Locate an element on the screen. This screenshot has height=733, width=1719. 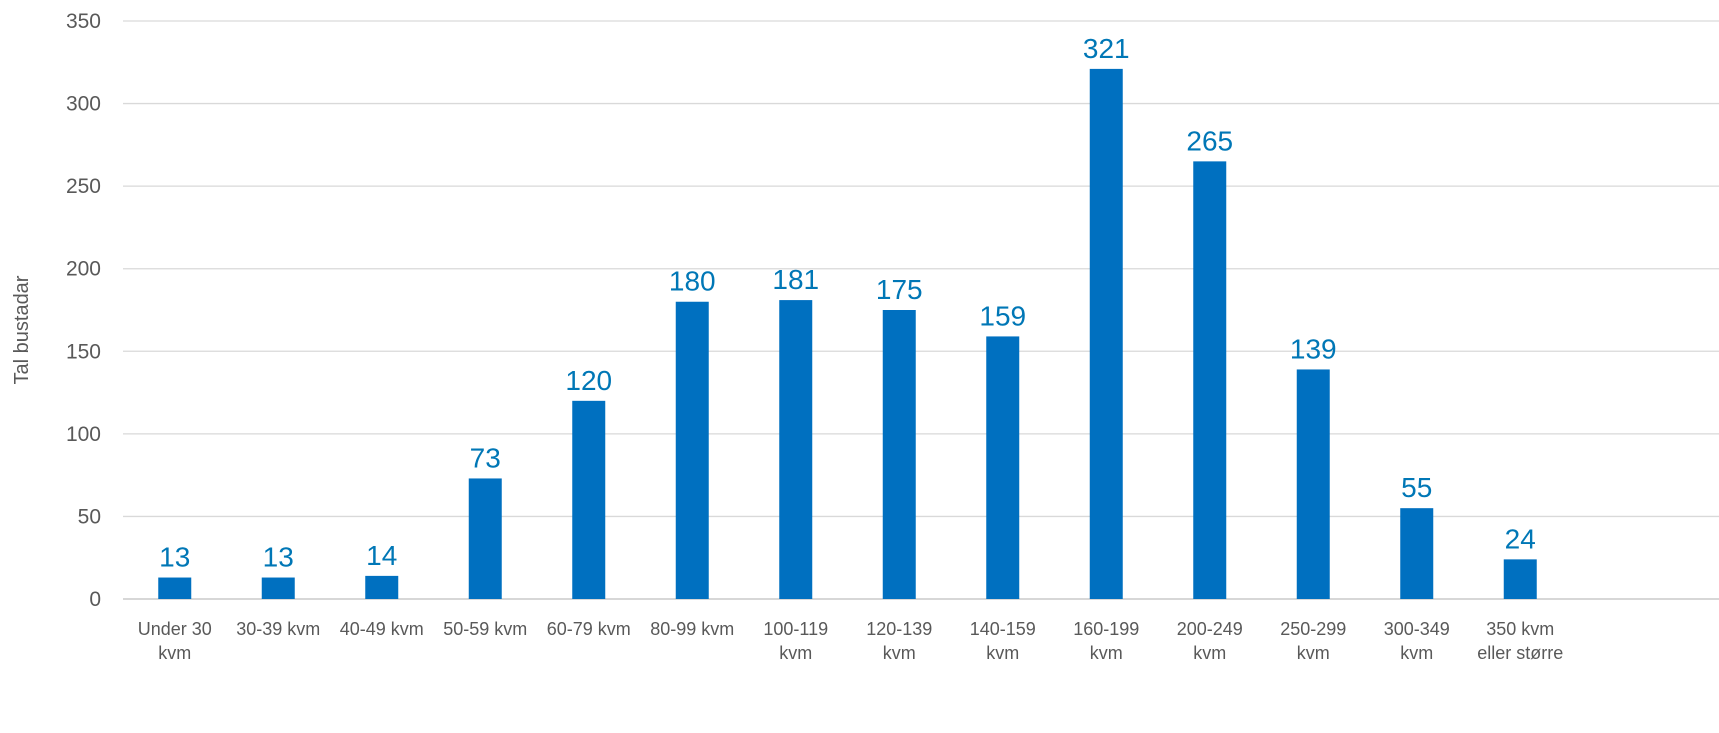
data-label: 175 is located at coordinates (899, 289).